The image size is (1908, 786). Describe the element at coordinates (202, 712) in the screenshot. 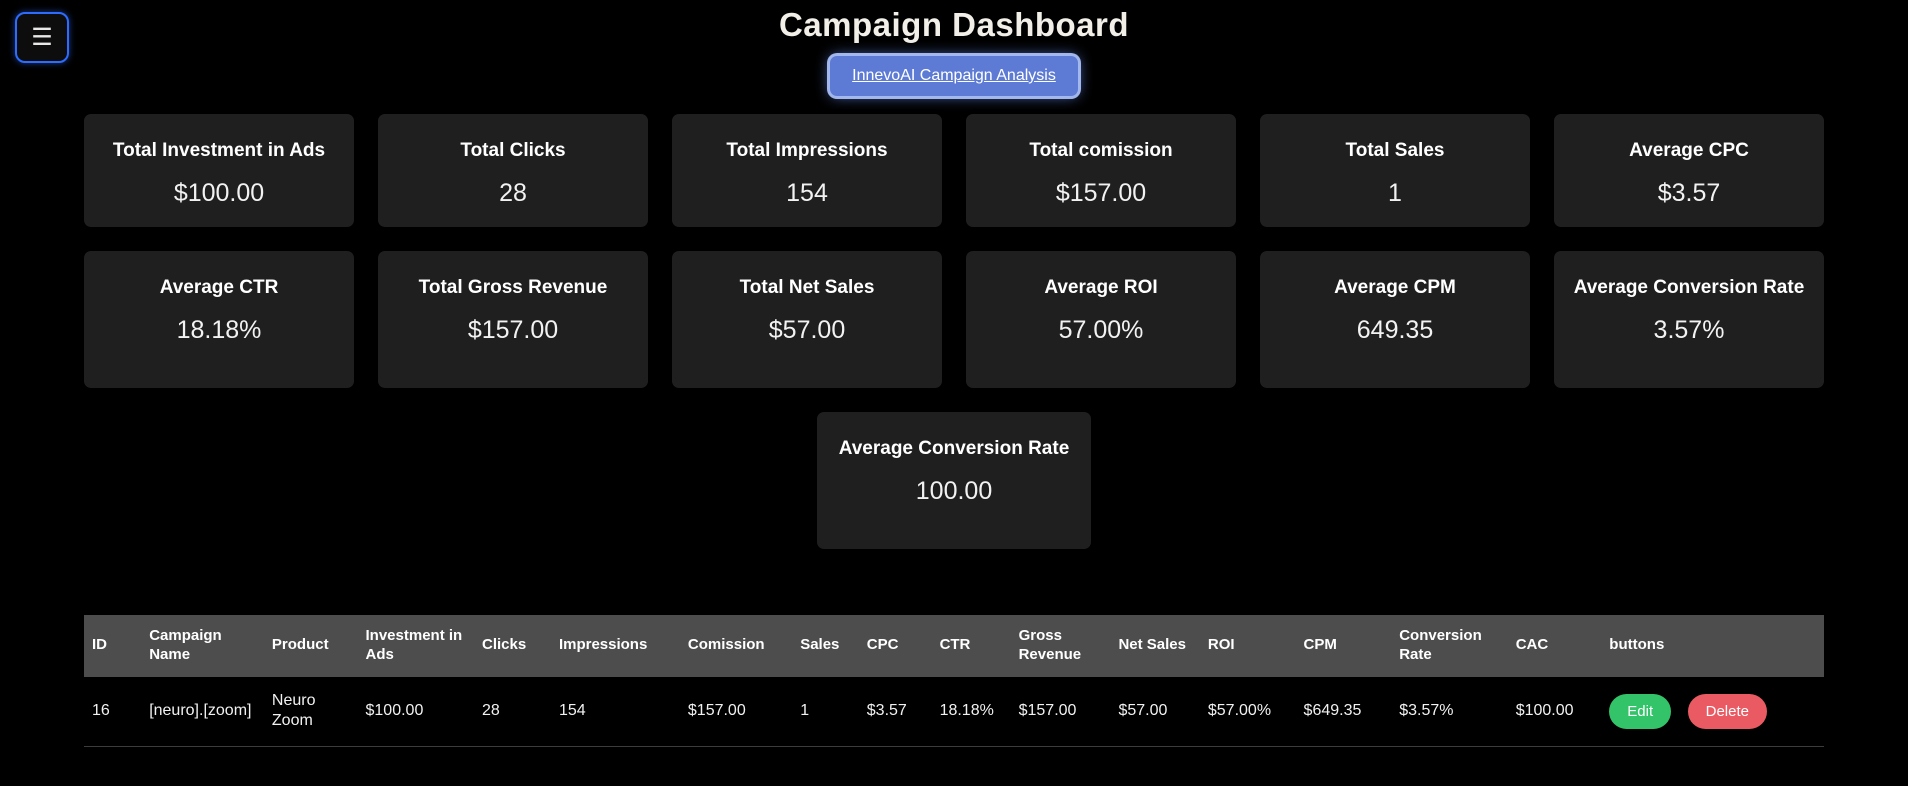

I see `cell-campaign-name: [neuro].[zoom]` at that location.